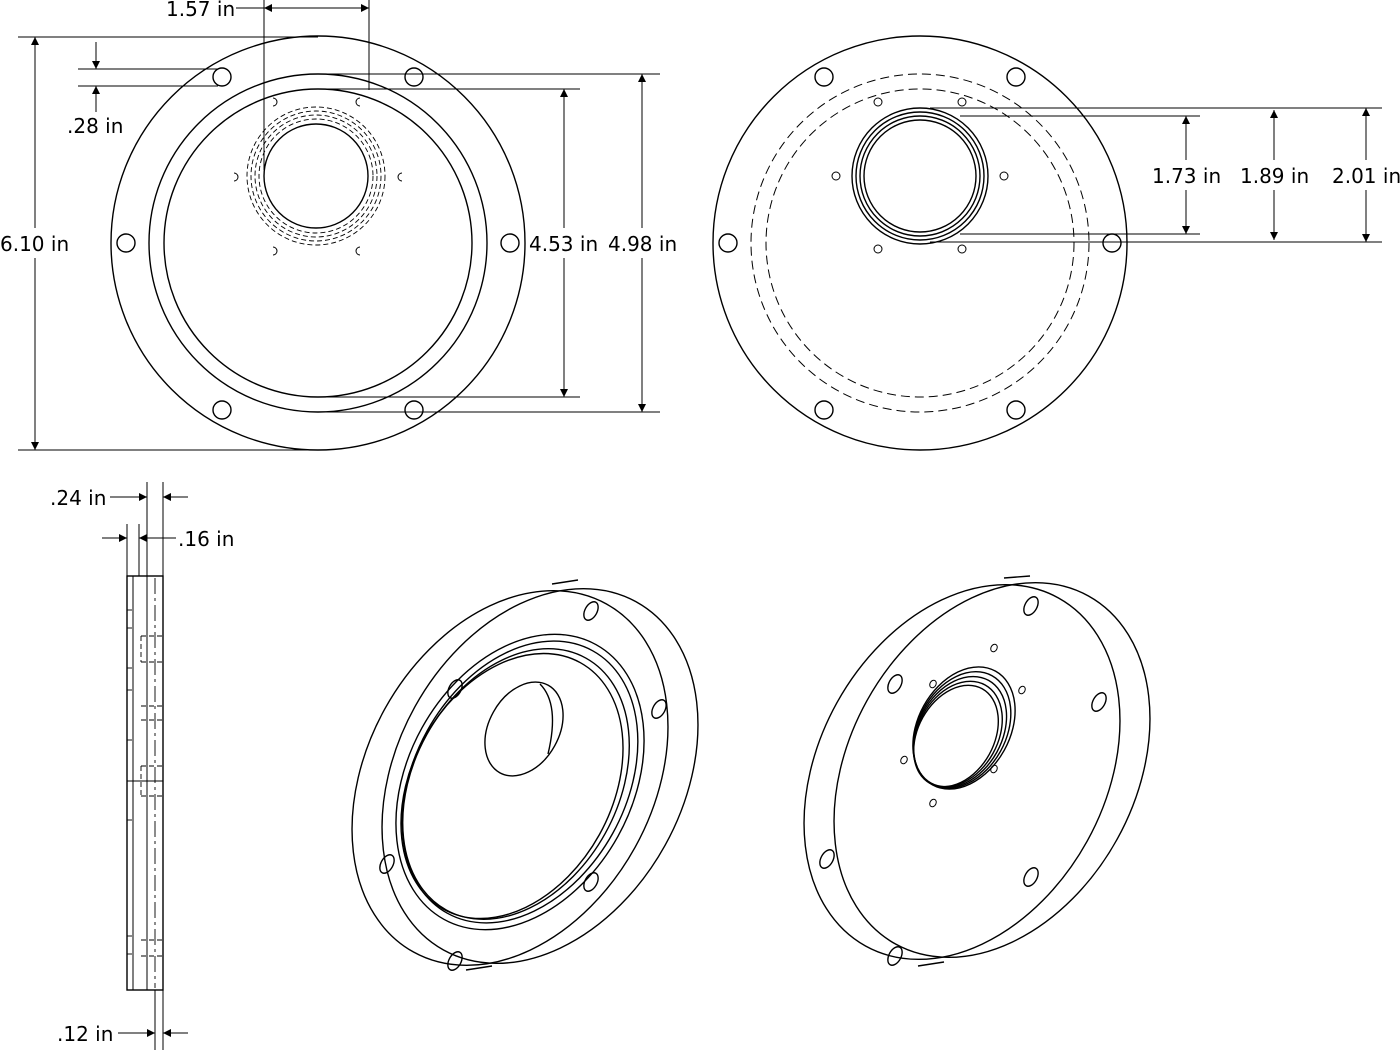 The image size is (1400, 1050). I want to click on iso2-bolt-holes, so click(963, 781).